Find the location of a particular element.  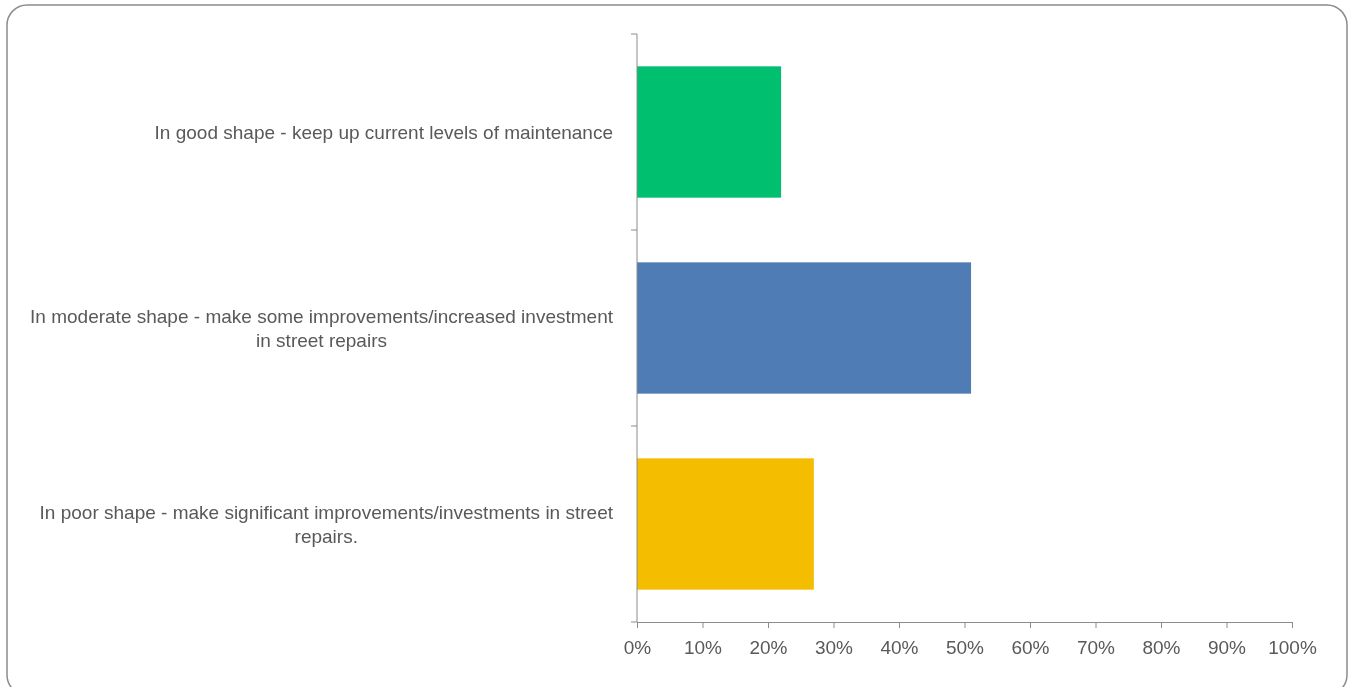

y-tick-label: In moderate shape - make some improvements/increased investment in street repairs is located at coordinates (322, 328).